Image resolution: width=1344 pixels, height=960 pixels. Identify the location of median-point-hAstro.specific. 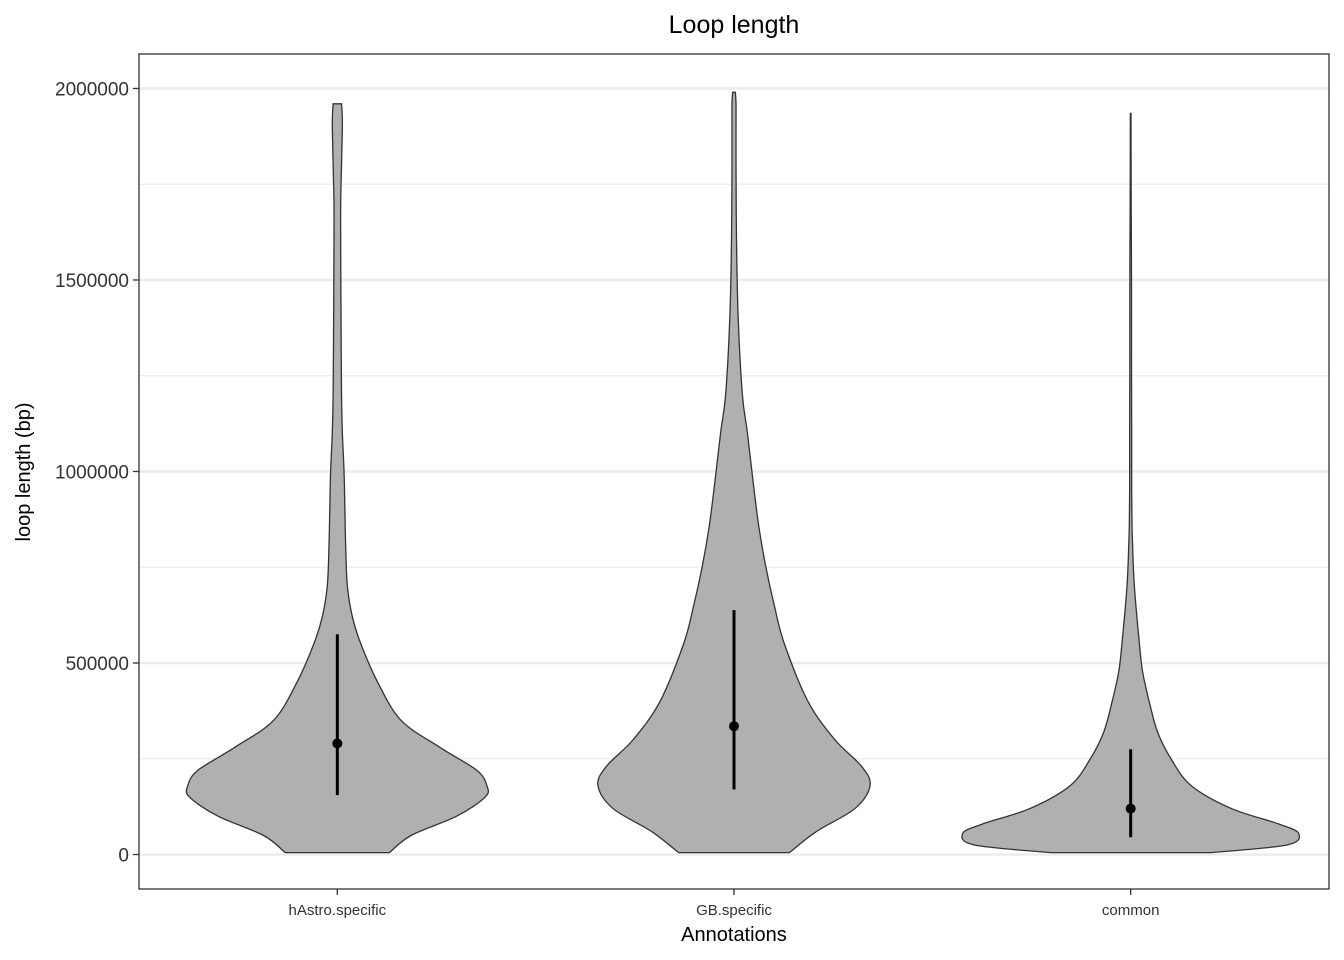
(337, 743).